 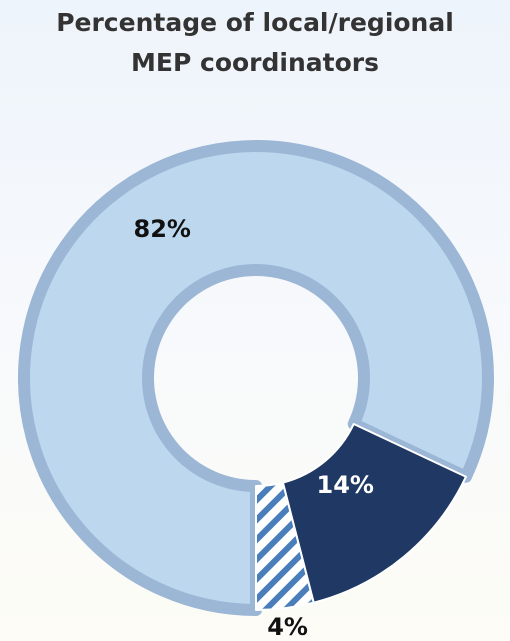 What do you see at coordinates (255, 22) in the screenshot?
I see `chart-title: Percentage of local/regional` at bounding box center [255, 22].